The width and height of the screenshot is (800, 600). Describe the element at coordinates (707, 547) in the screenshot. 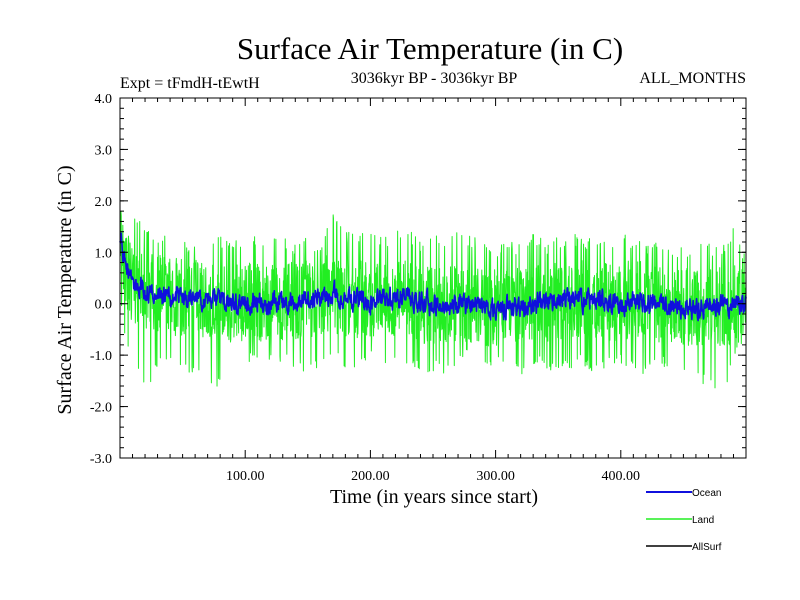

I see `legend-label-allsurf: AllSurf` at that location.